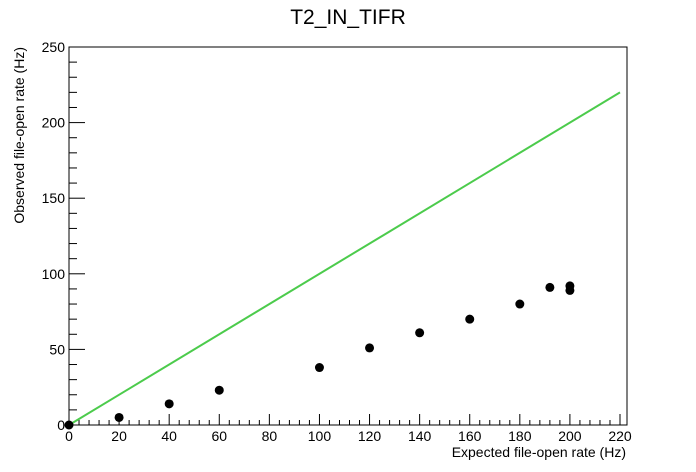 This screenshot has width=696, height=472. What do you see at coordinates (54, 123) in the screenshot?
I see `y-tick-label: 200` at bounding box center [54, 123].